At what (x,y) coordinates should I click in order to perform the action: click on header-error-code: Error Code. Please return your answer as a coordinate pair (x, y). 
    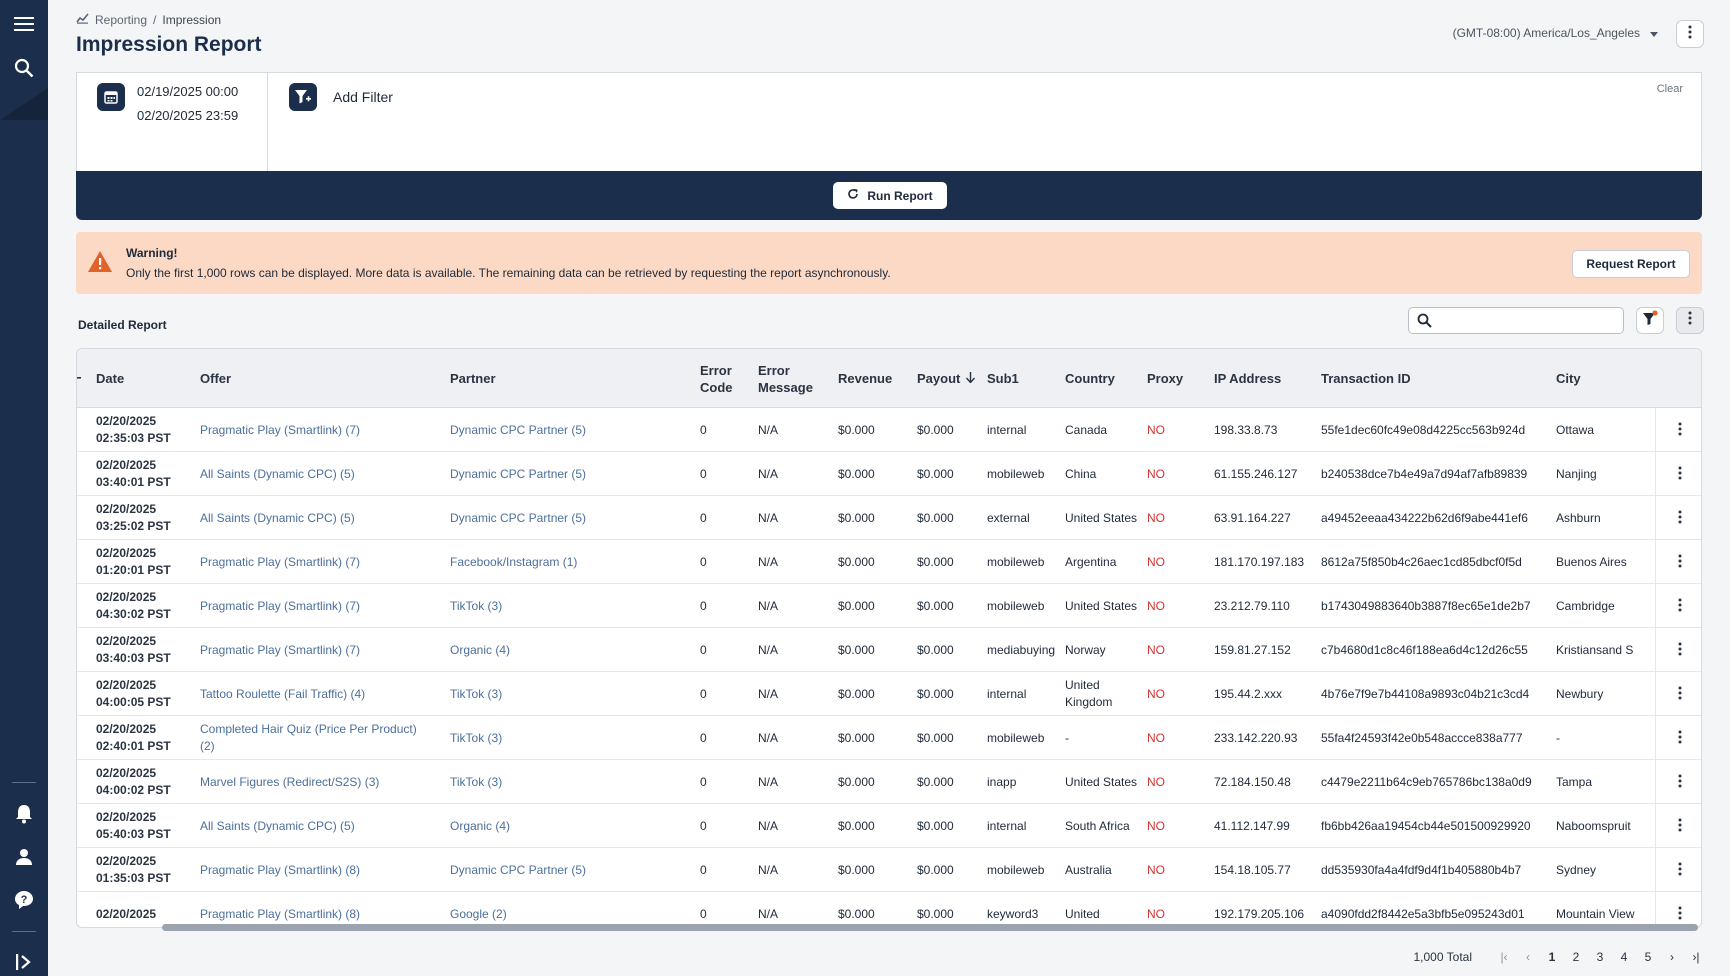
    Looking at the image, I should click on (716, 378).